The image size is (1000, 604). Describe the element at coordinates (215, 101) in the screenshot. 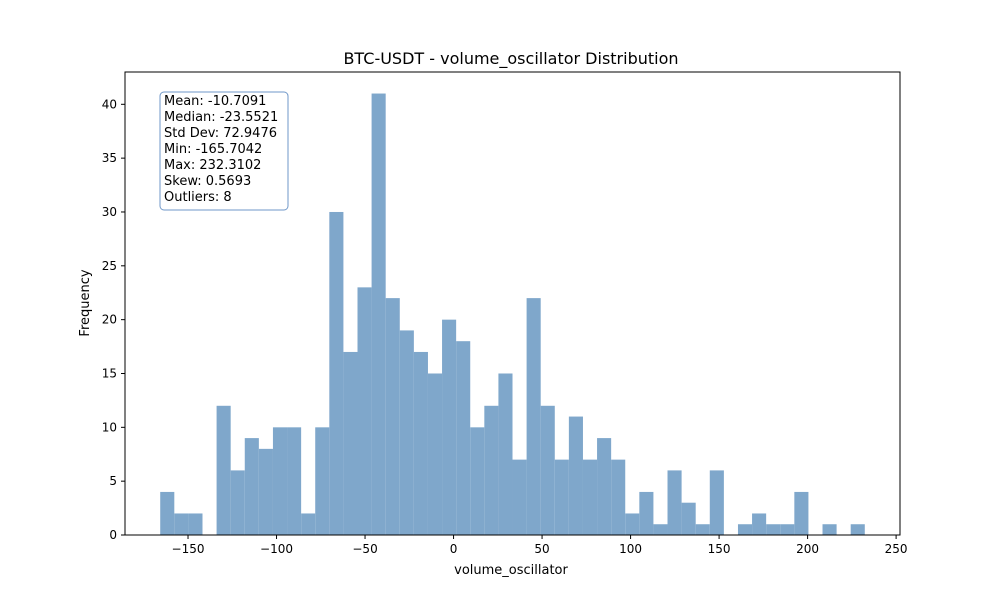

I see `stats-line-mean: Mean: -10.7091` at that location.